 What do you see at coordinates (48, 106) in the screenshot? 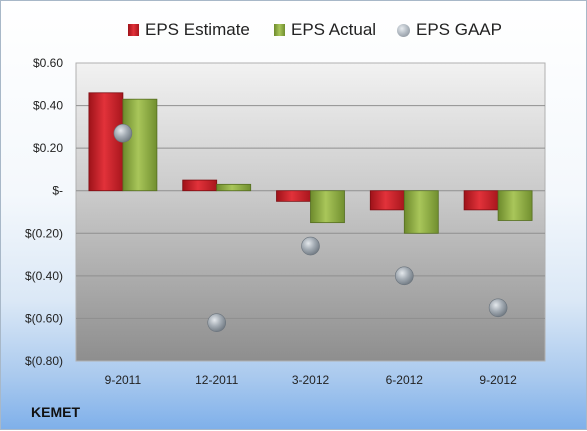
I see `y-tick-label: $0.40` at bounding box center [48, 106].